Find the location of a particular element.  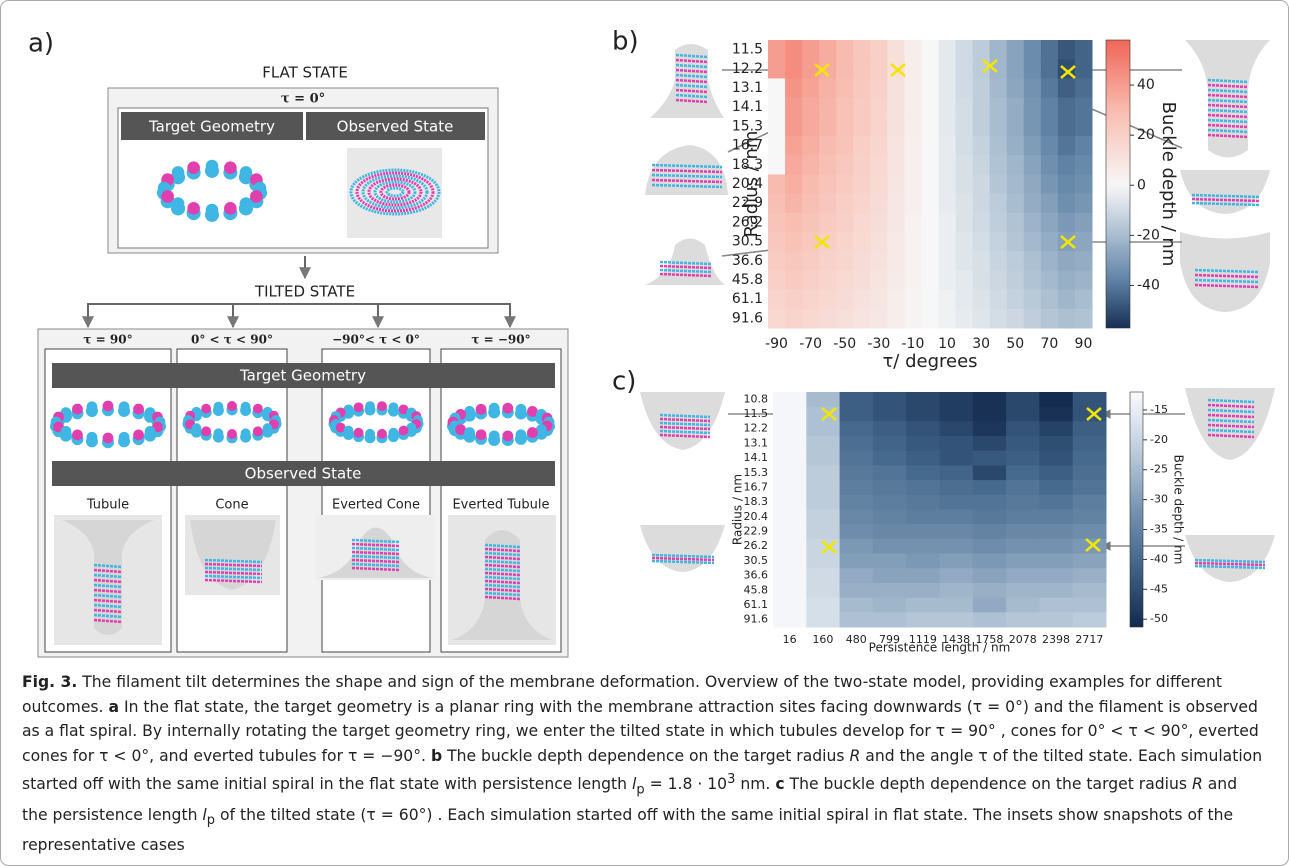

y-tick-label: 61.1 is located at coordinates (756, 604).